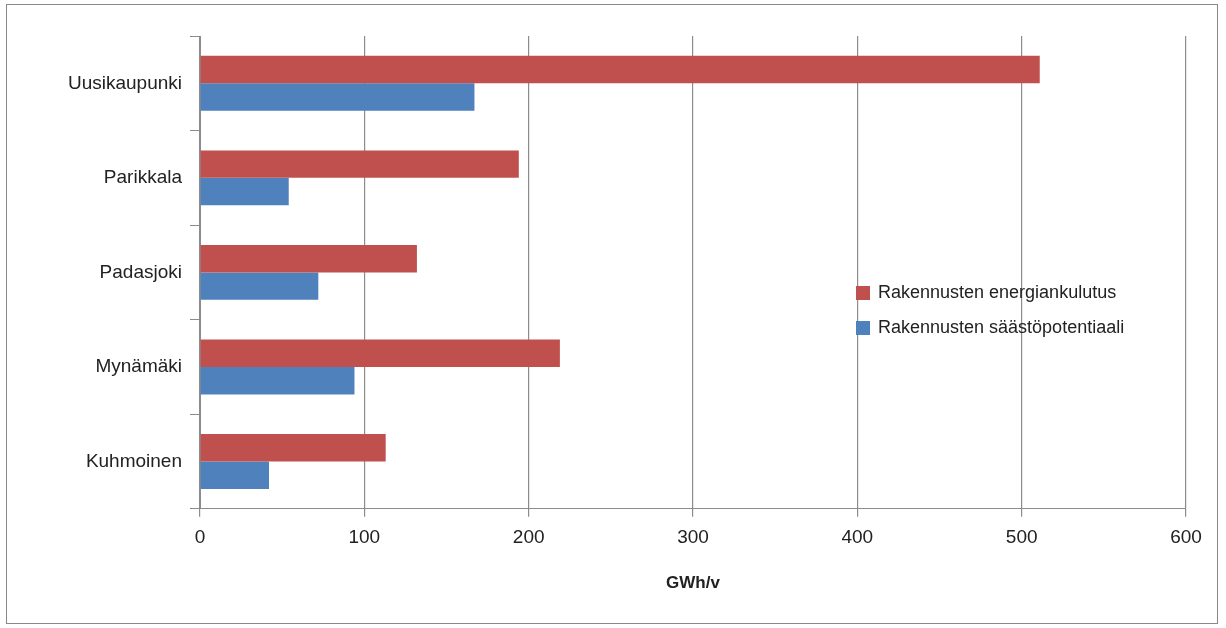 The width and height of the screenshot is (1226, 628). Describe the element at coordinates (997, 292) in the screenshot. I see `legend-label: Rakennusten energiankulutus` at that location.